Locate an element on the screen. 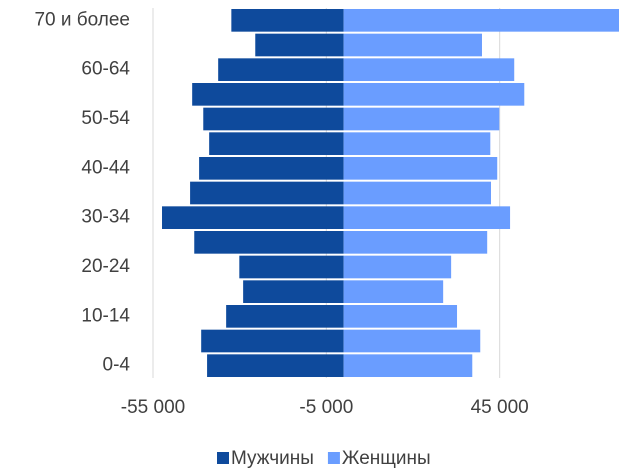  y-tick-label: 10-14 is located at coordinates (105, 315).